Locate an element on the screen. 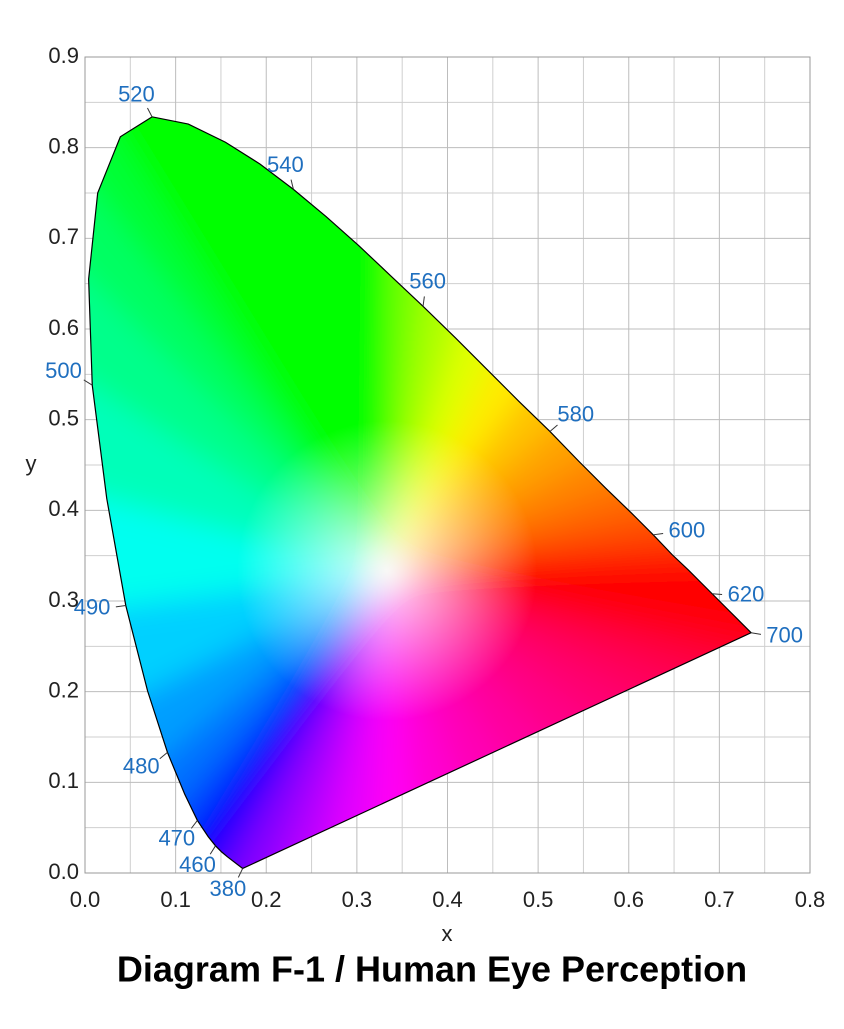  y-tick-label: 0.7 is located at coordinates (63, 236).